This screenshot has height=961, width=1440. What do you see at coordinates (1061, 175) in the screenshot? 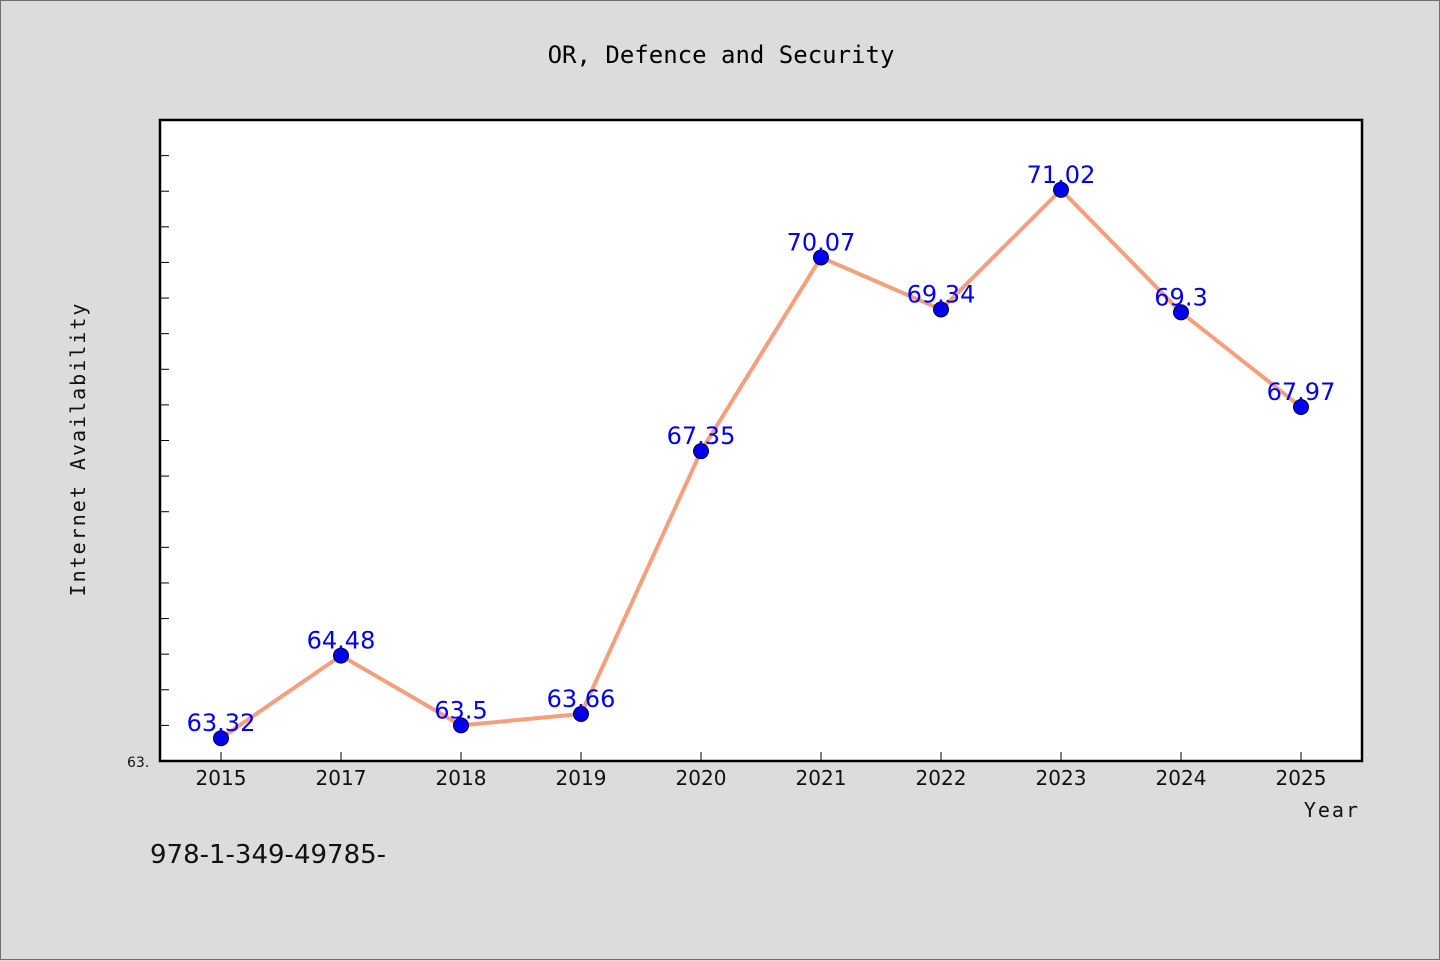
I see `data-label: 71.02` at bounding box center [1061, 175].